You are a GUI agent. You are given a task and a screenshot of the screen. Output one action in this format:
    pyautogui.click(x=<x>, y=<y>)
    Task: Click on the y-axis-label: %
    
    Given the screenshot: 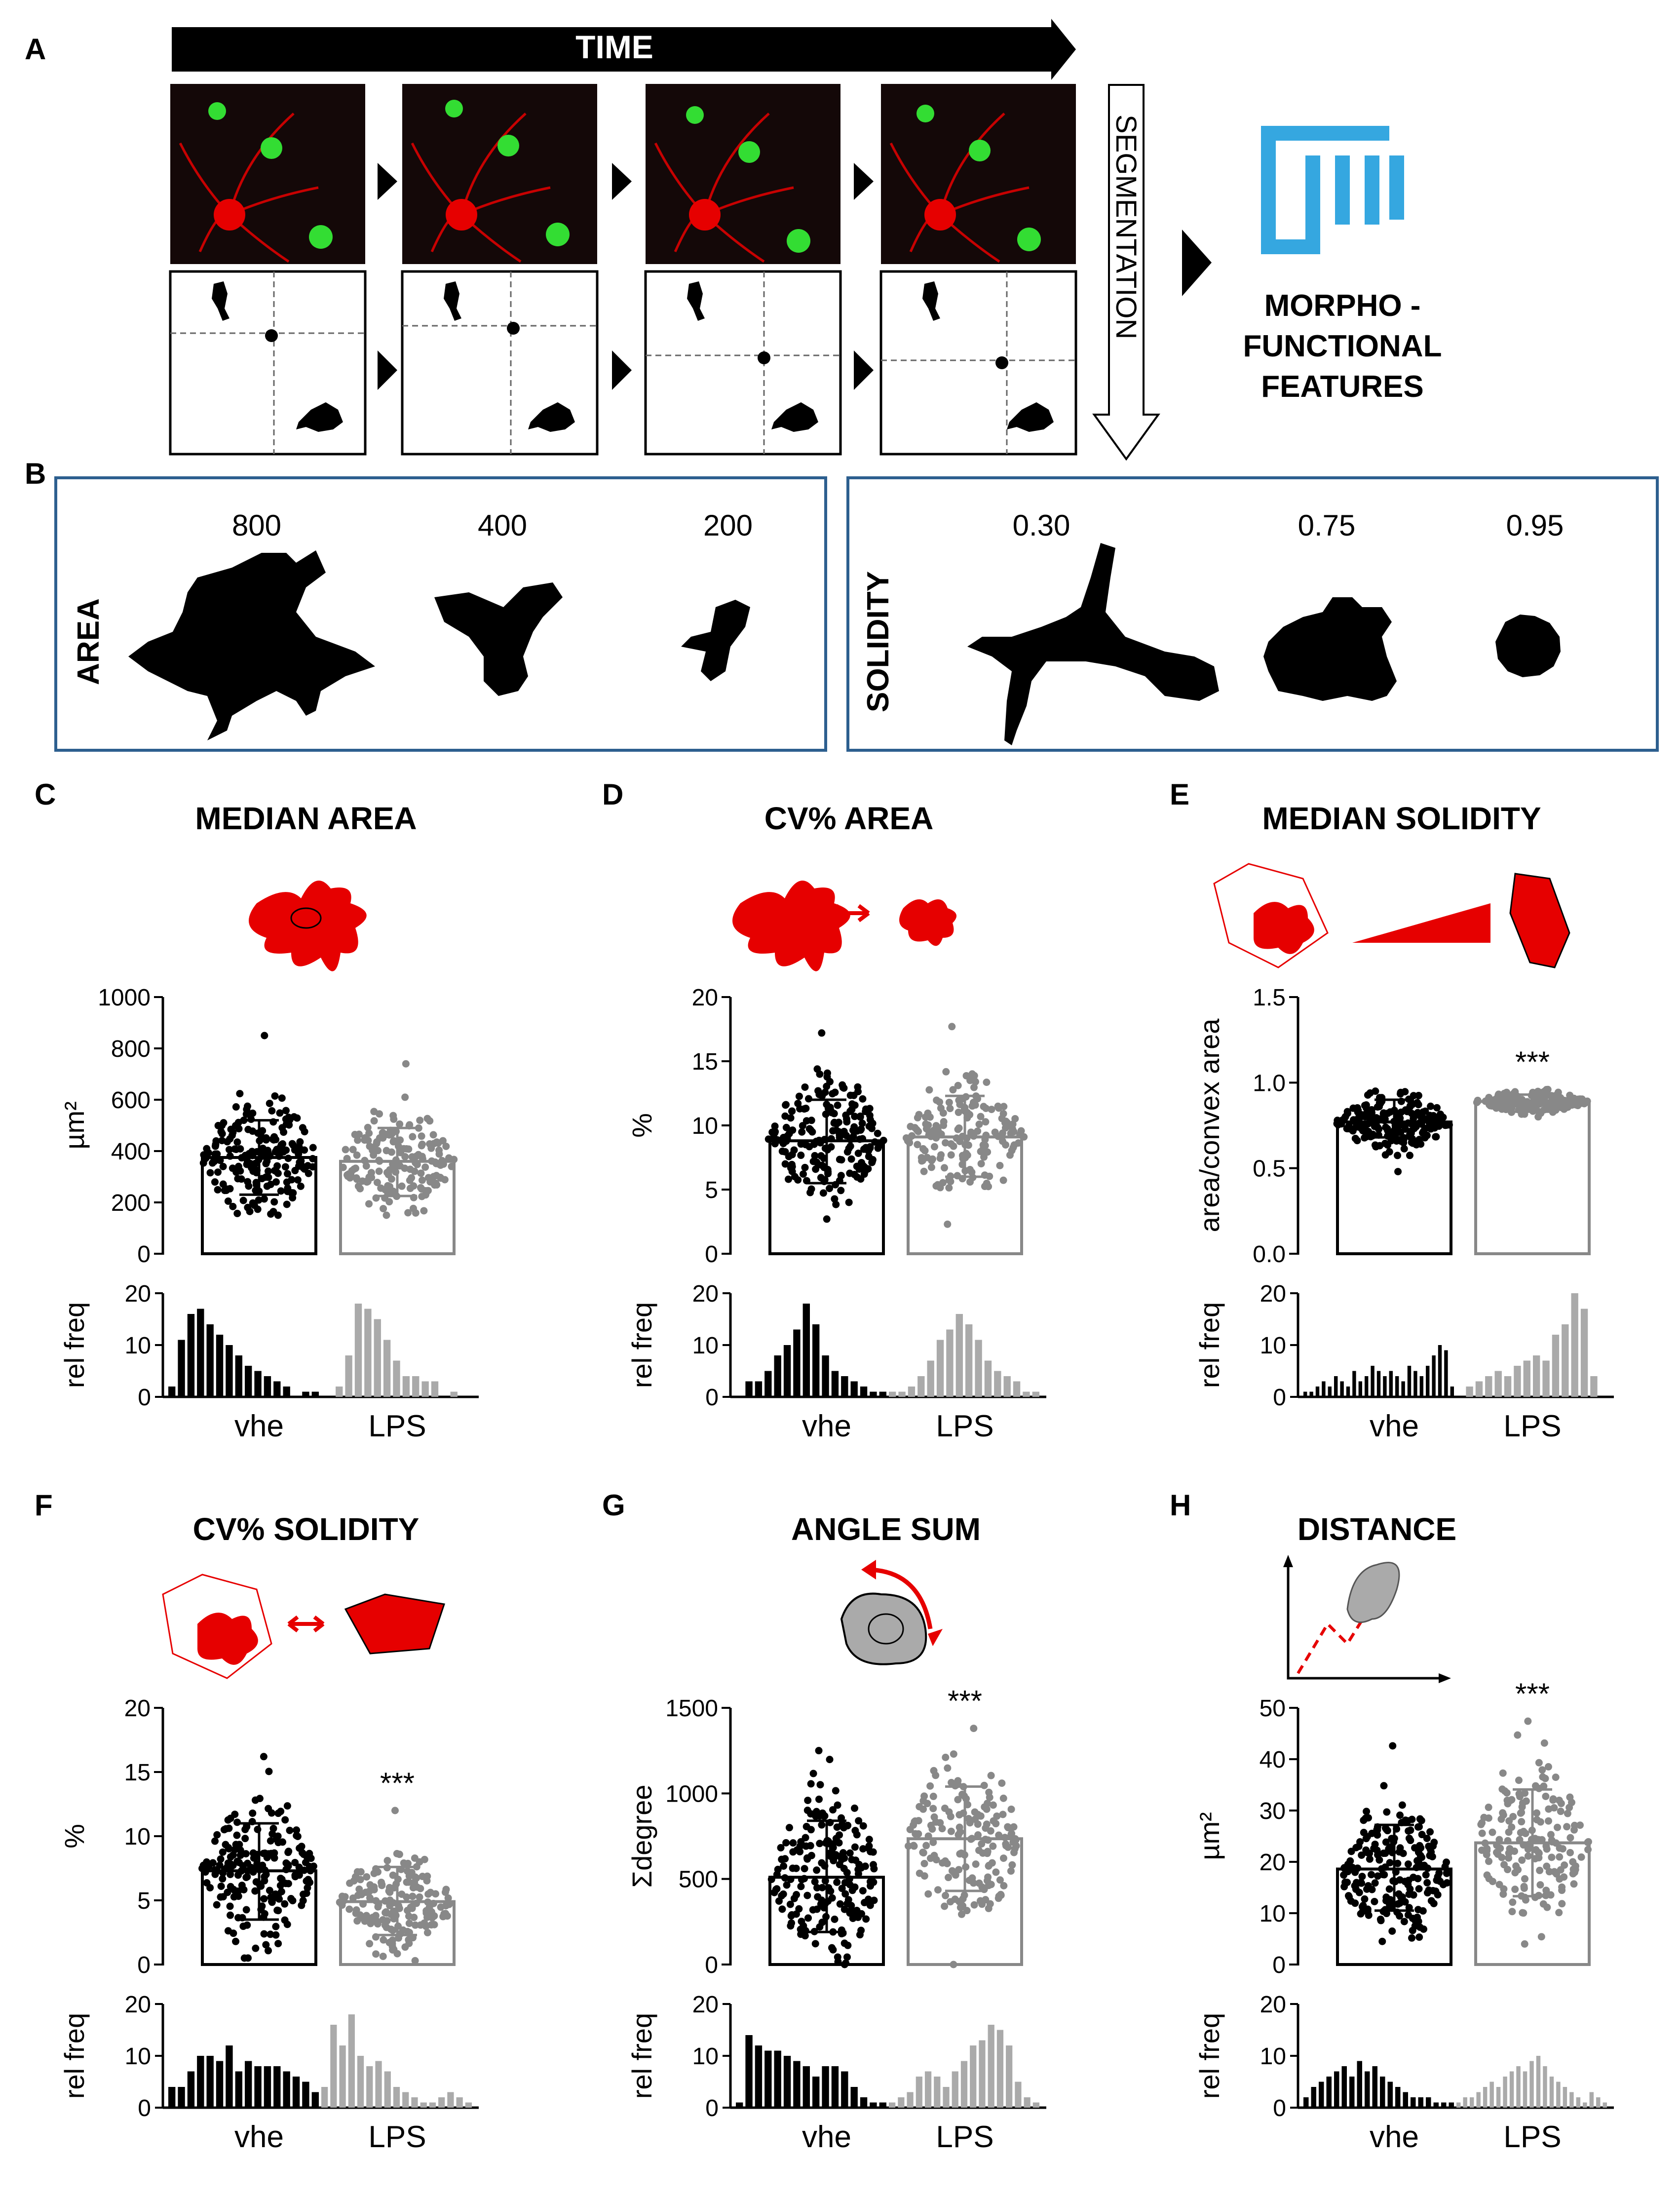 What is the action you would take?
    pyautogui.click(x=641, y=1125)
    